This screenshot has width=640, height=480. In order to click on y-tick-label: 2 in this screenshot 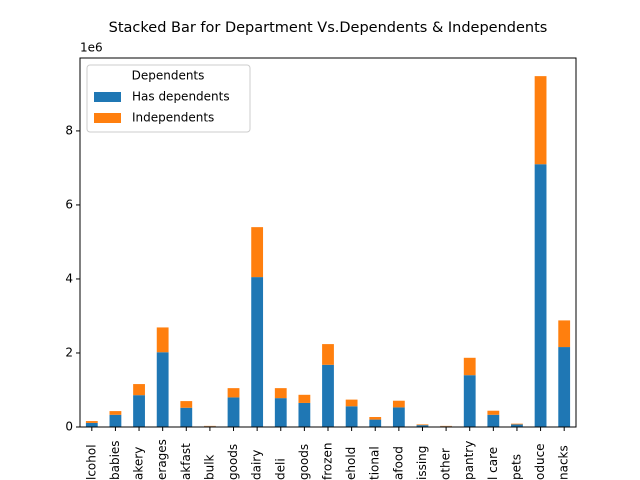, I will do `click(69, 352)`.